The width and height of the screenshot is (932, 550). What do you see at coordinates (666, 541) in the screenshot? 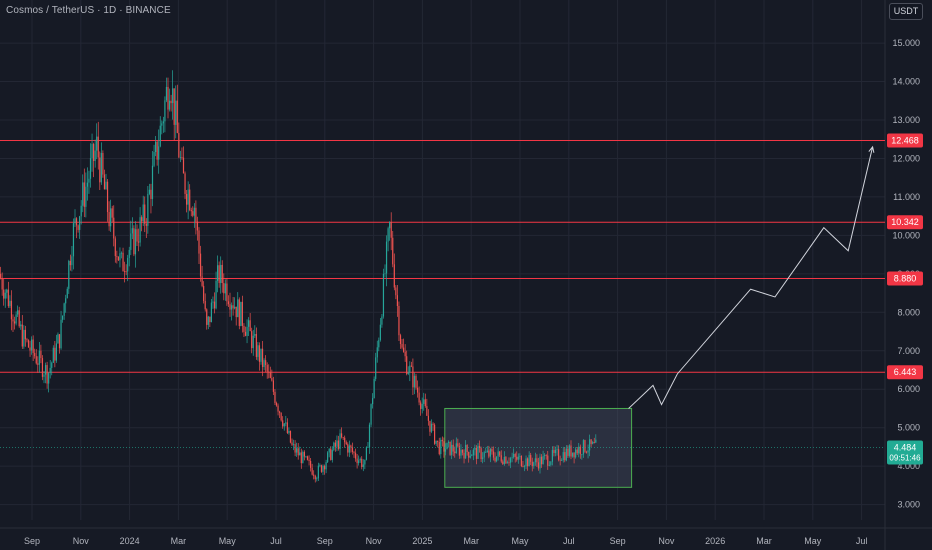
I see `time-axis-label: Nov` at bounding box center [666, 541].